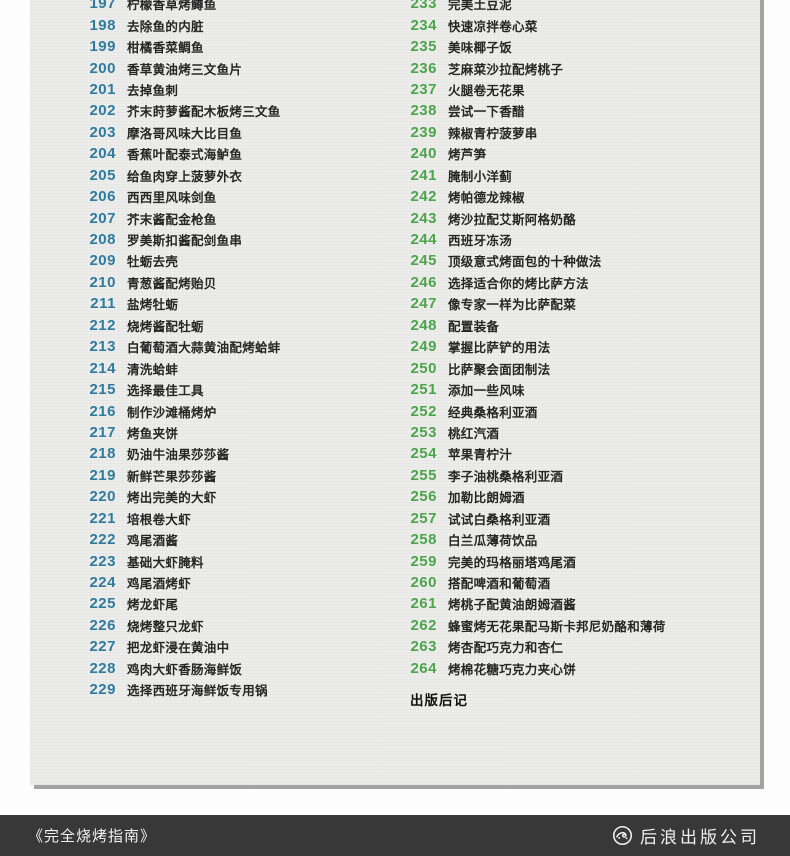  I want to click on toc-page-number: 220, so click(102, 497).